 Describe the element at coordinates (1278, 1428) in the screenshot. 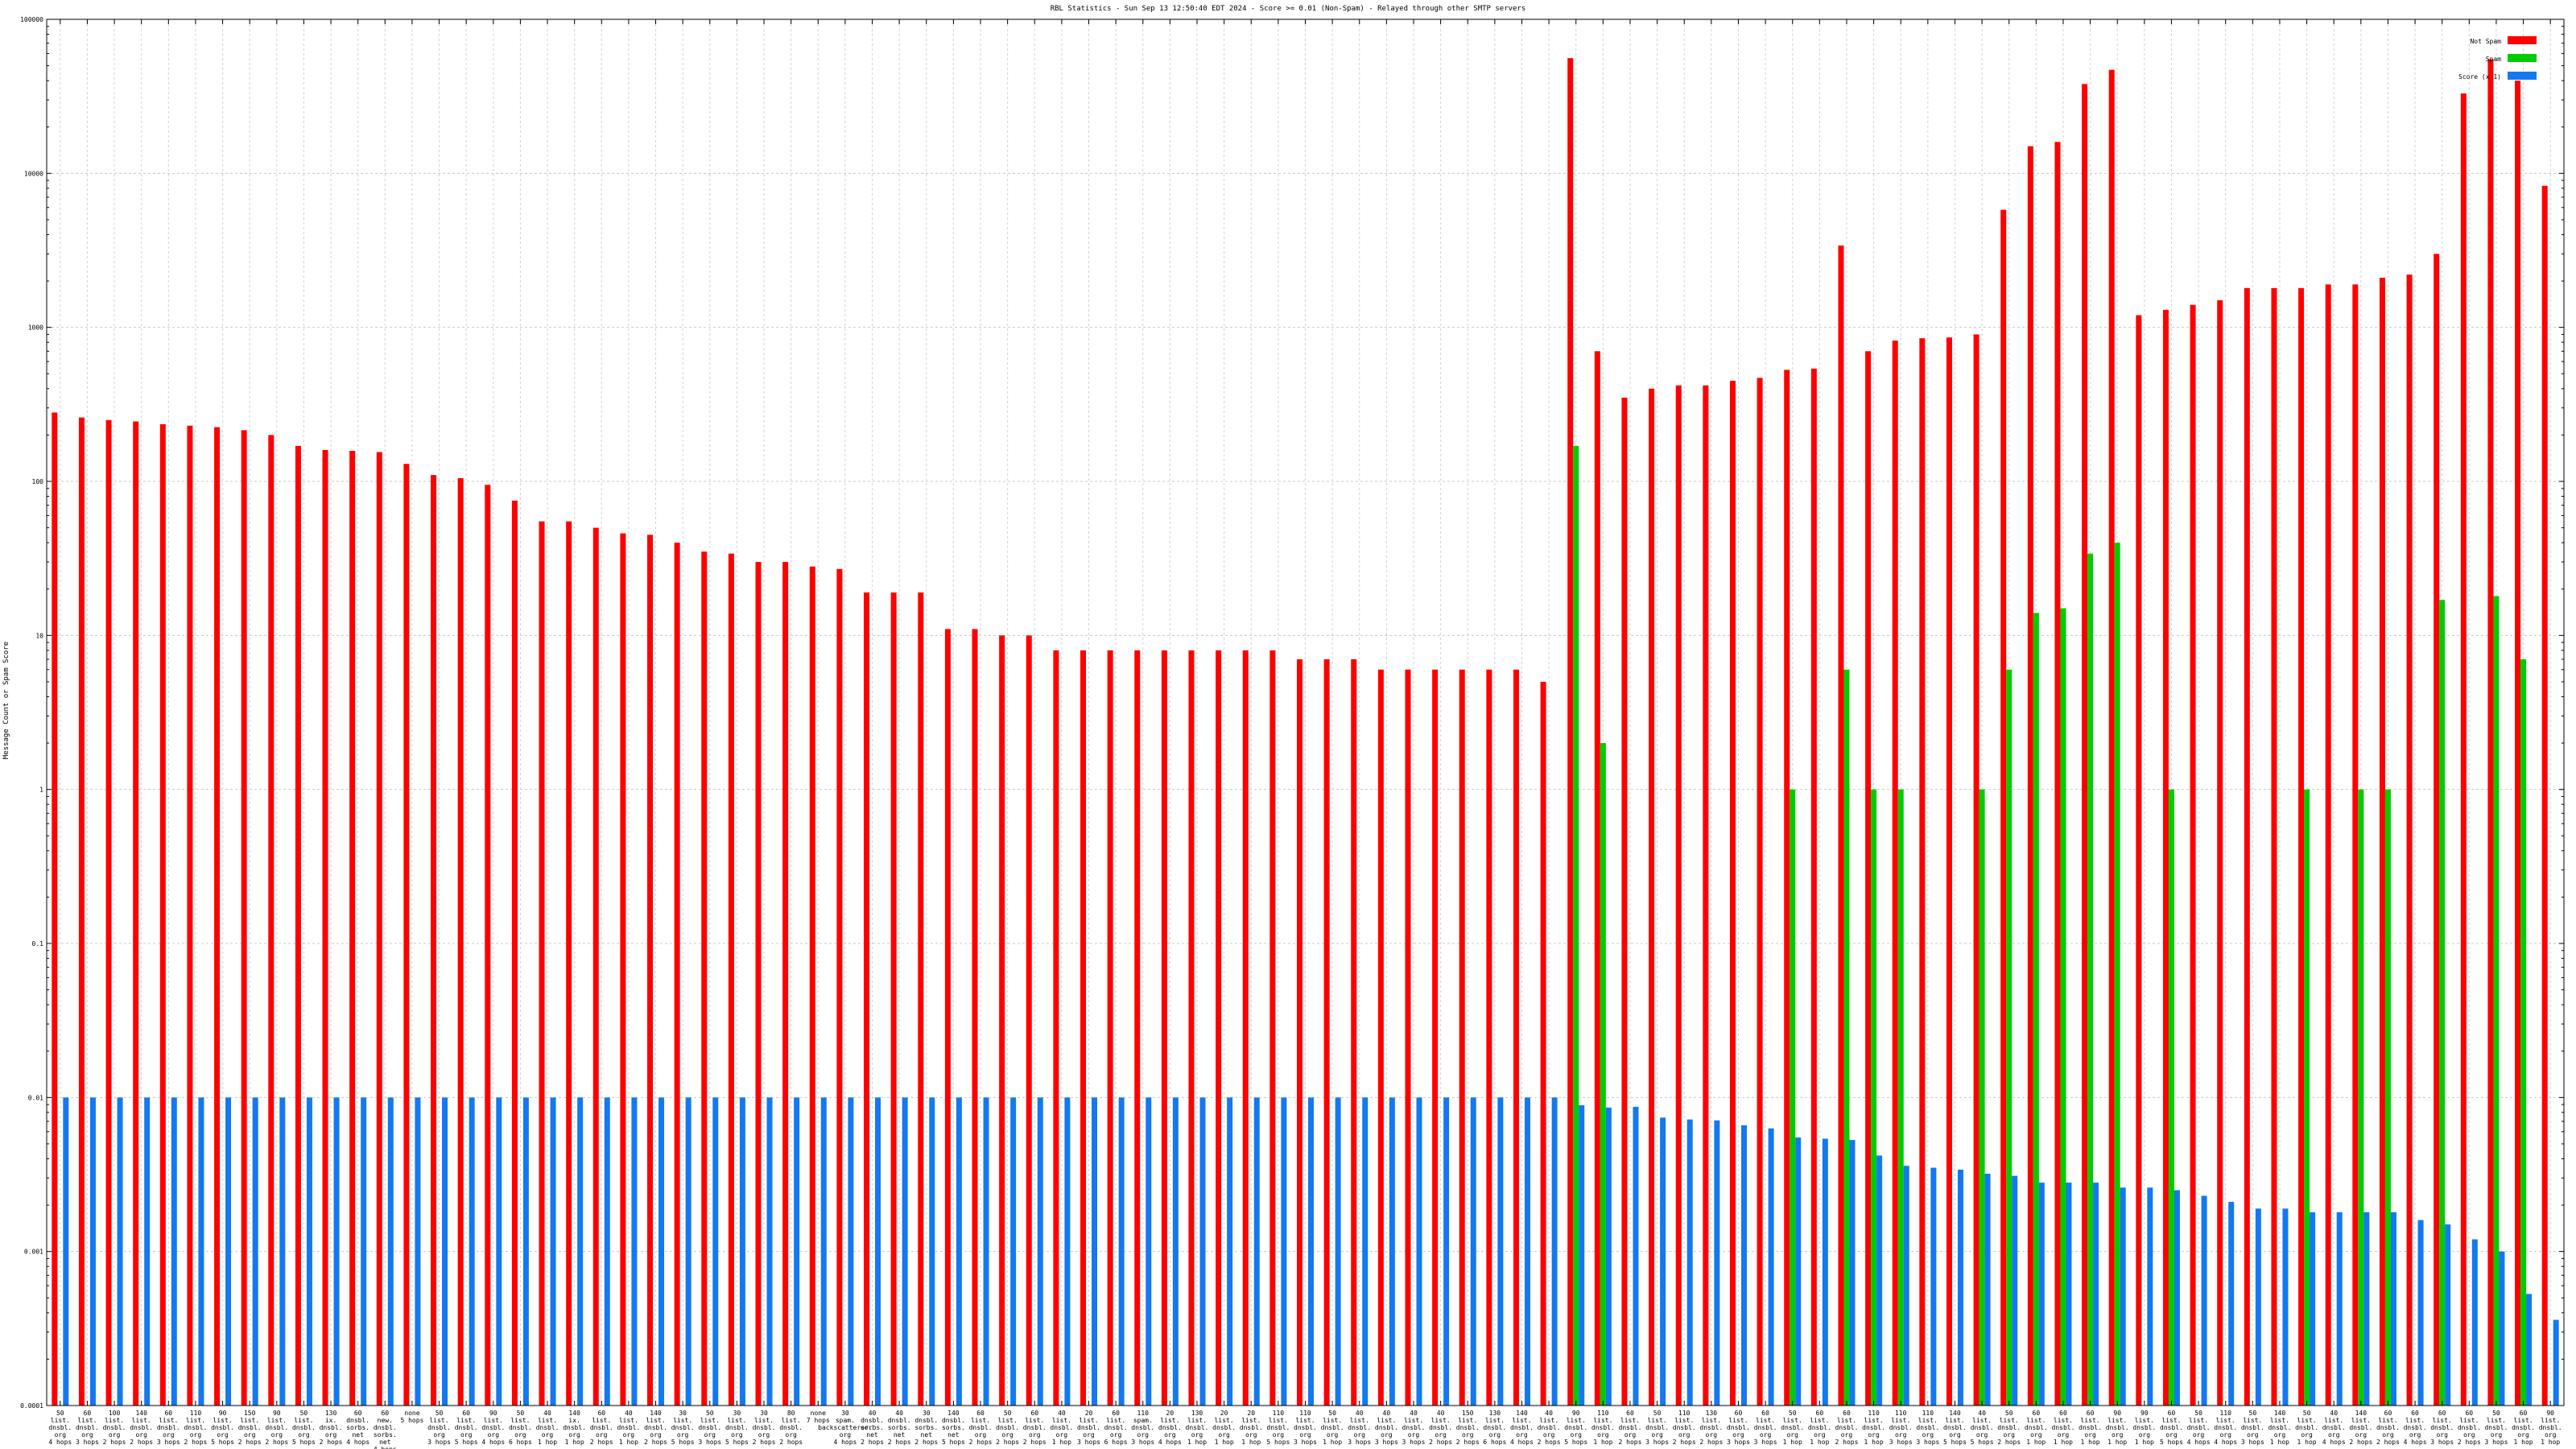

I see `x-tick-label: 110 list. dnsbl. org 5 hops` at that location.